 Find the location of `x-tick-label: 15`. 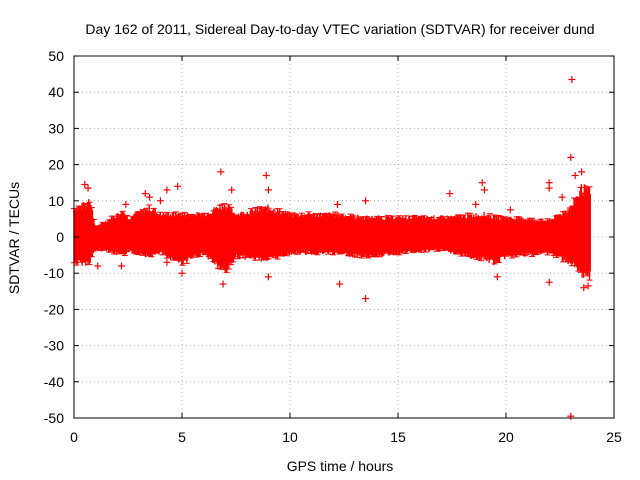

x-tick-label: 15 is located at coordinates (398, 437).